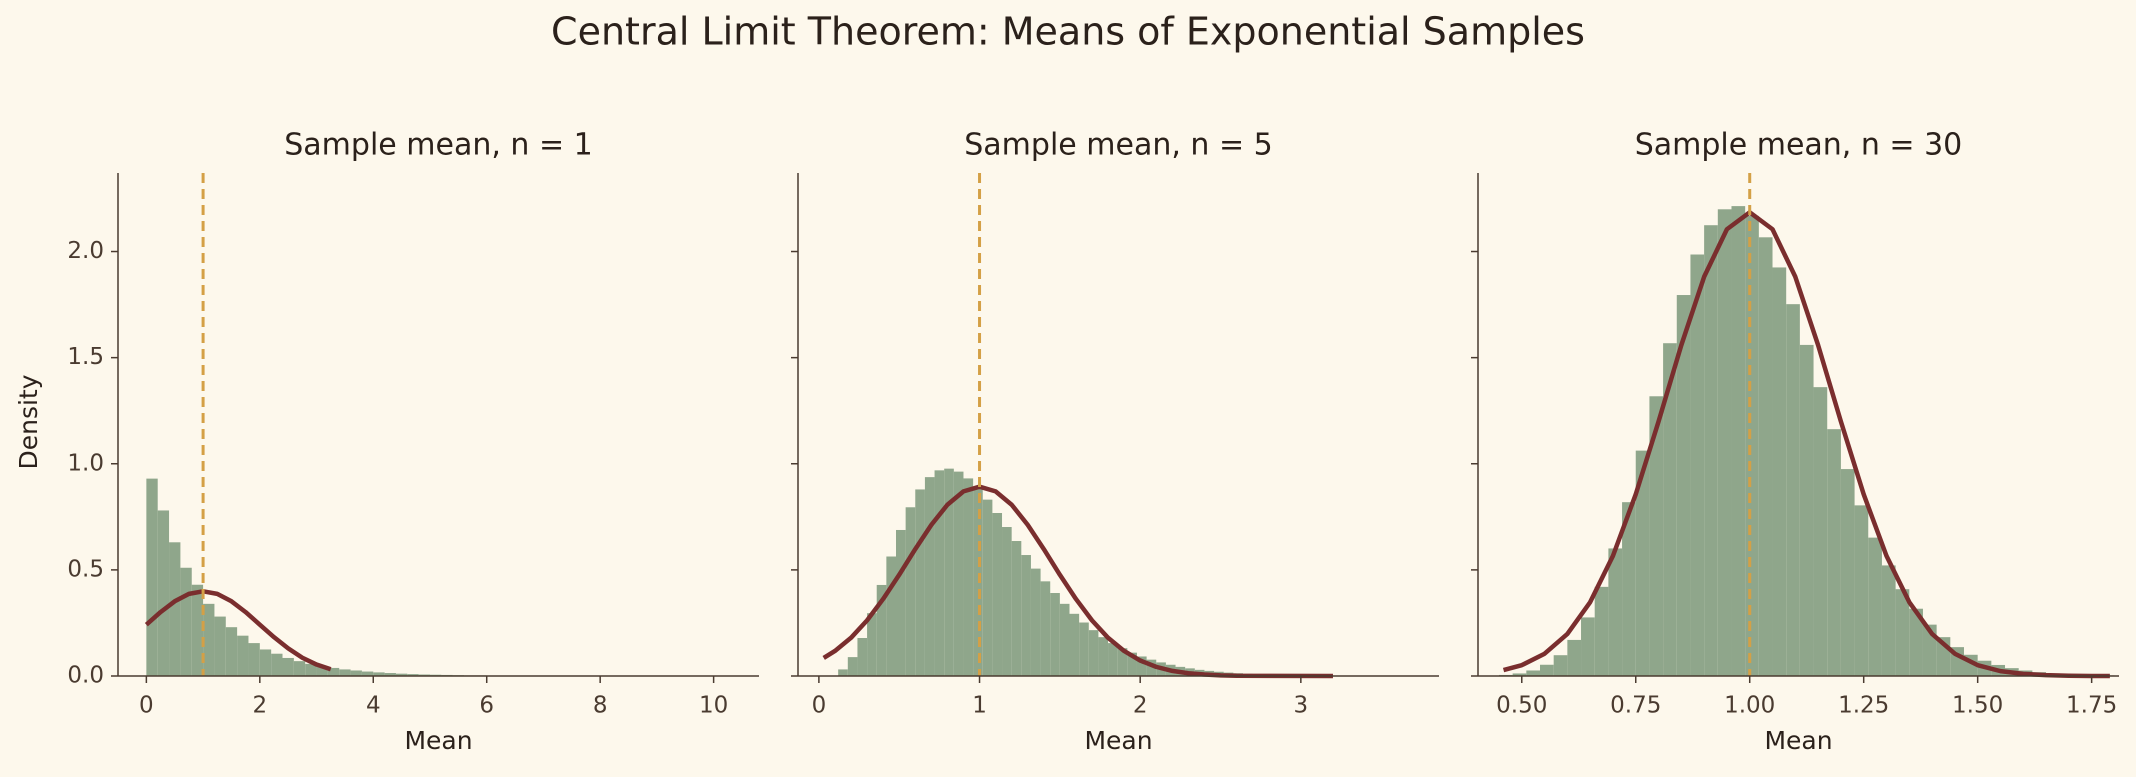  What do you see at coordinates (1118, 145) in the screenshot?
I see `subplot-title: Sample mean, n = 5` at bounding box center [1118, 145].